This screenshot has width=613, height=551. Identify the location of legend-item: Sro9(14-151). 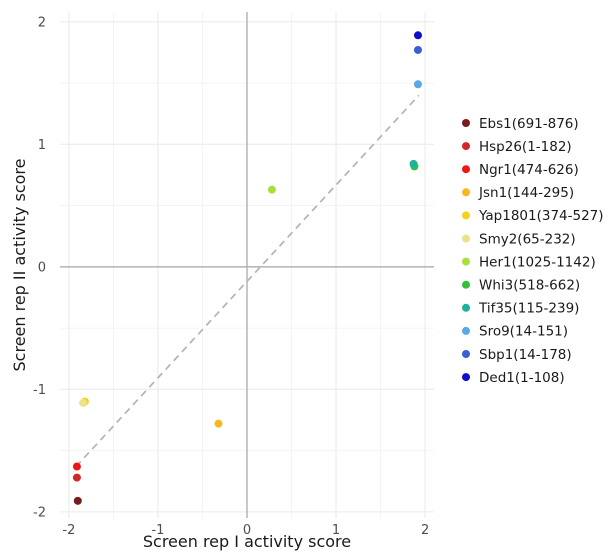
(515, 332).